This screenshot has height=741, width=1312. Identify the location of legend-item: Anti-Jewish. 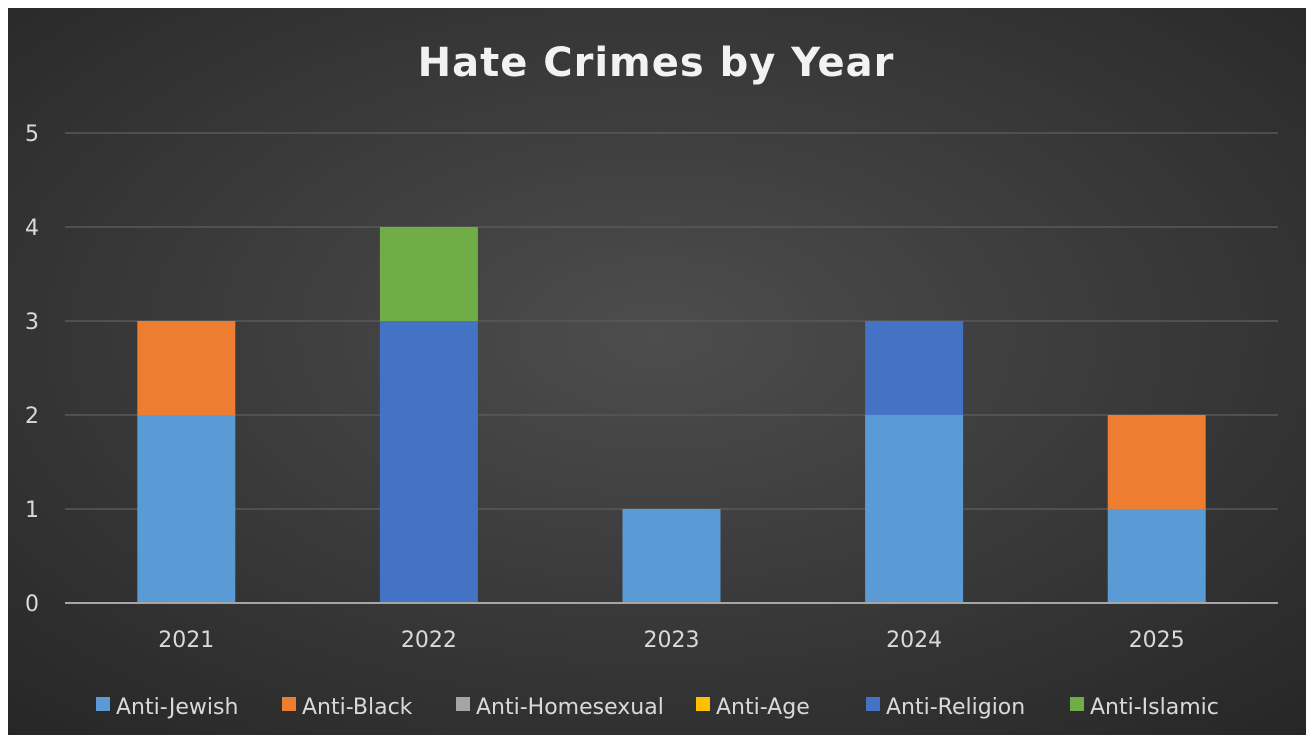
(167, 707).